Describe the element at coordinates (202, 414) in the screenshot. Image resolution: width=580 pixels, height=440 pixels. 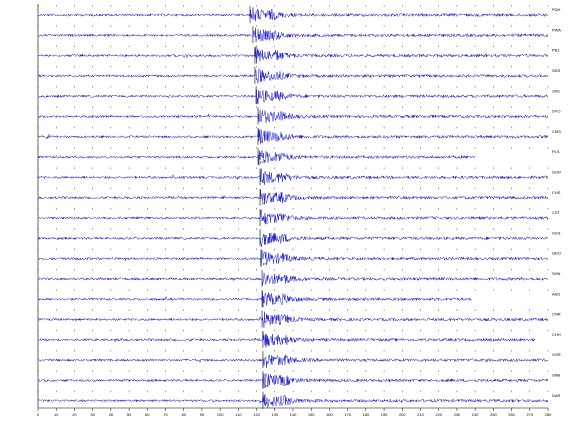
I see `x-tick-label: 90` at that location.